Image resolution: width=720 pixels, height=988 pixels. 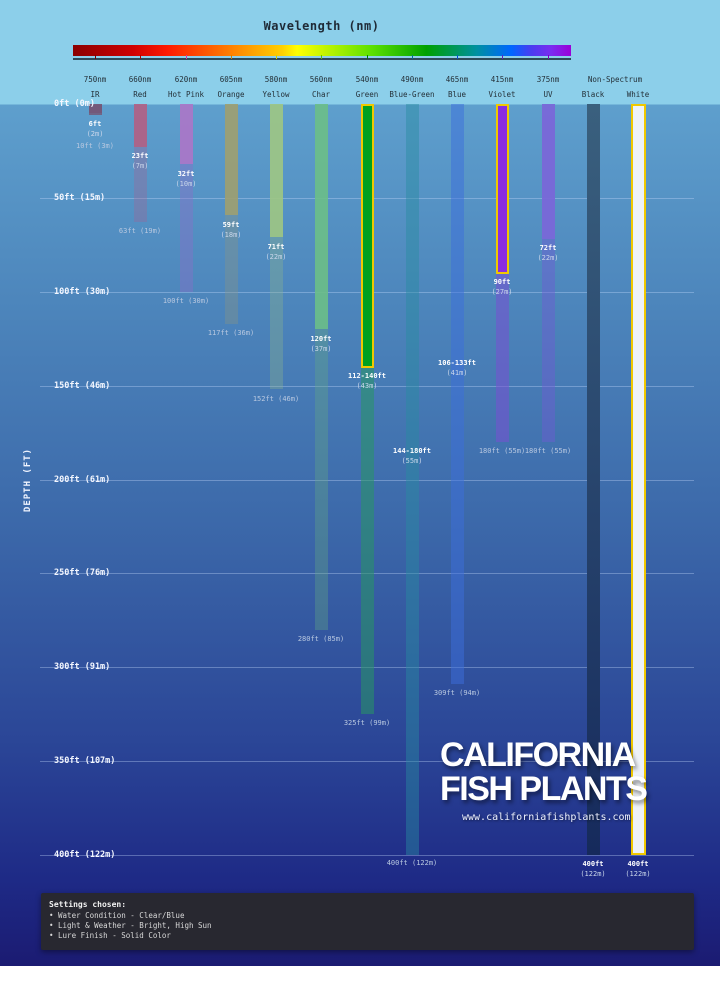 I want to click on bar-blue-green-fade, so click(x=412, y=479).